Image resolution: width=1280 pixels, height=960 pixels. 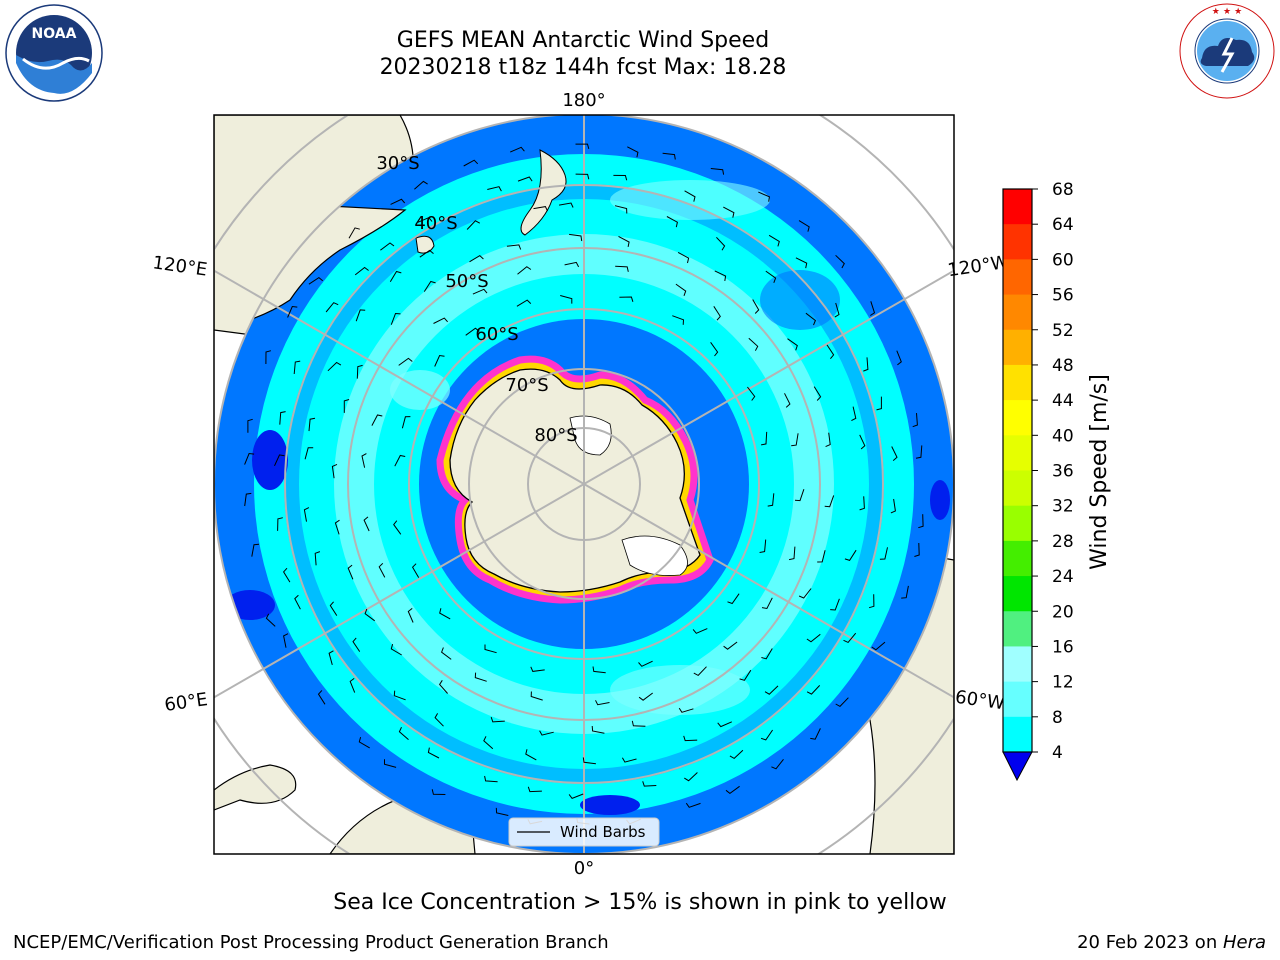 I want to click on colorbar-tick-label: 52, so click(x=1063, y=331).